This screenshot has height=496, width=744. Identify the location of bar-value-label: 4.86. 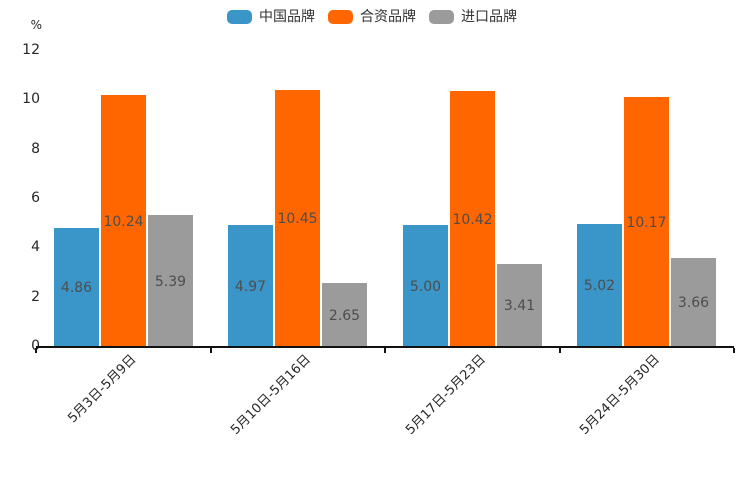
(76, 288).